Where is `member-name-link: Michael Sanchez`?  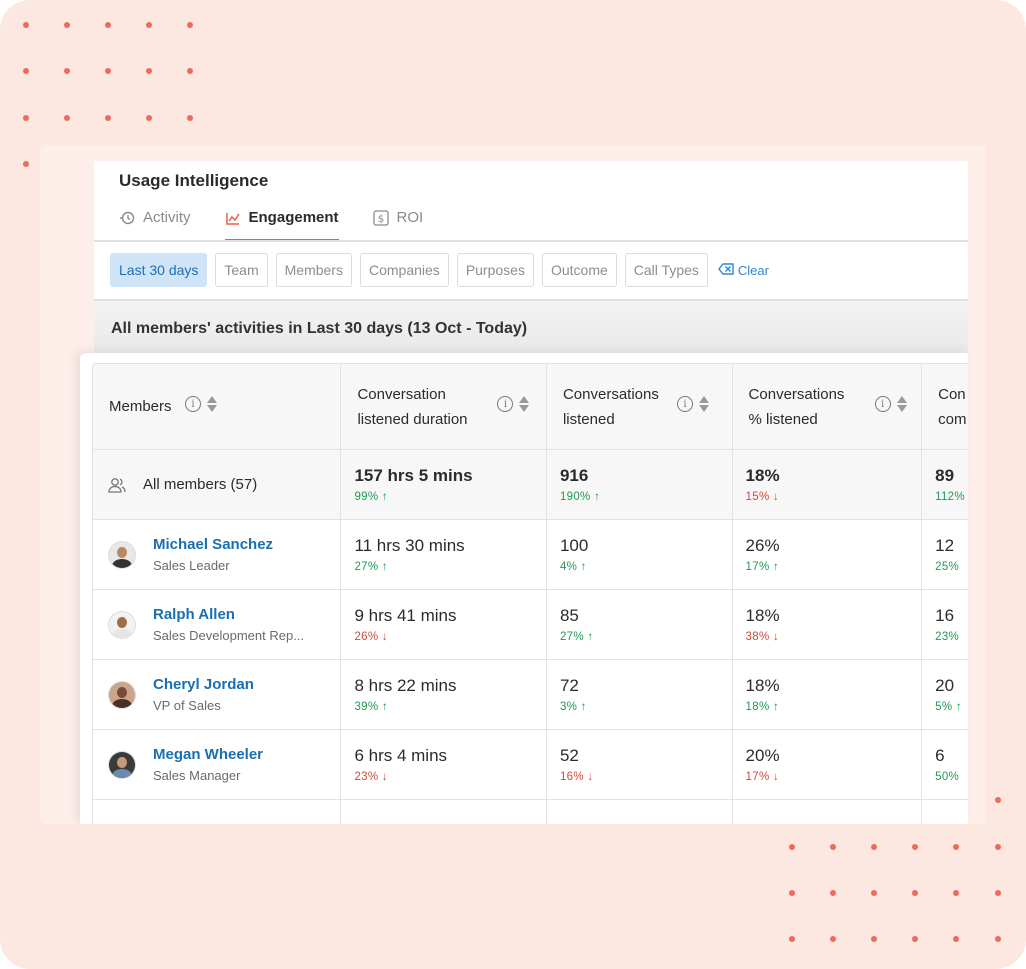
member-name-link: Michael Sanchez is located at coordinates (213, 544).